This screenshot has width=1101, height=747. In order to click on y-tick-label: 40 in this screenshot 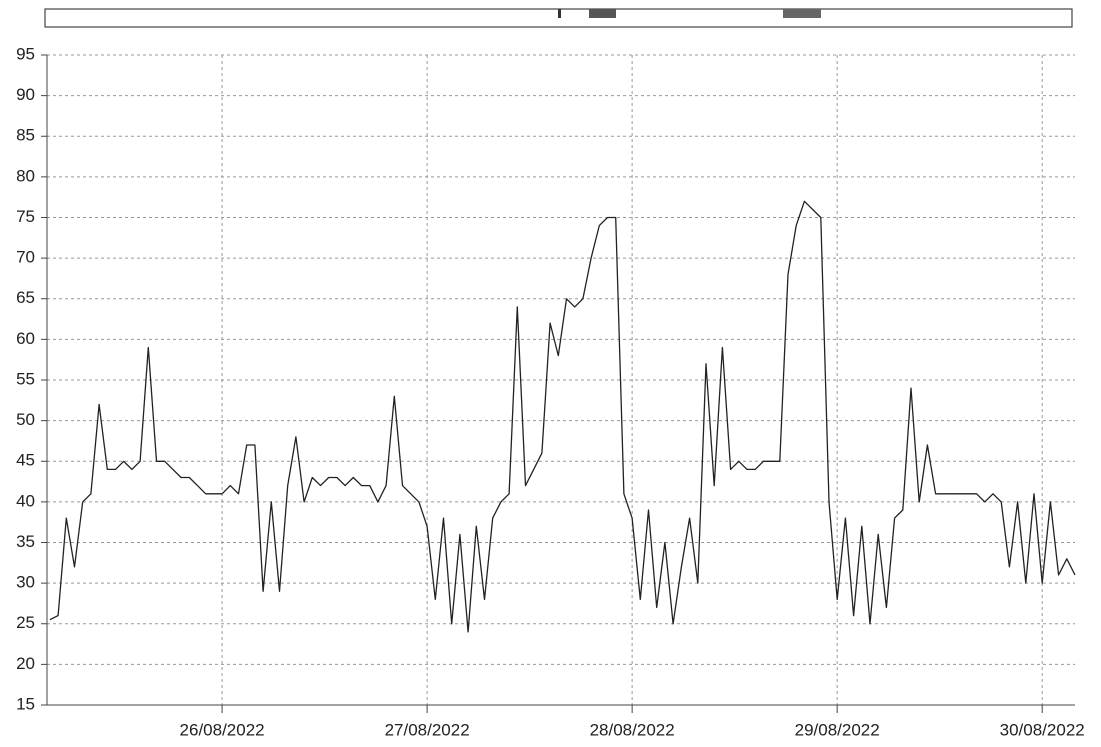, I will do `click(25, 500)`.